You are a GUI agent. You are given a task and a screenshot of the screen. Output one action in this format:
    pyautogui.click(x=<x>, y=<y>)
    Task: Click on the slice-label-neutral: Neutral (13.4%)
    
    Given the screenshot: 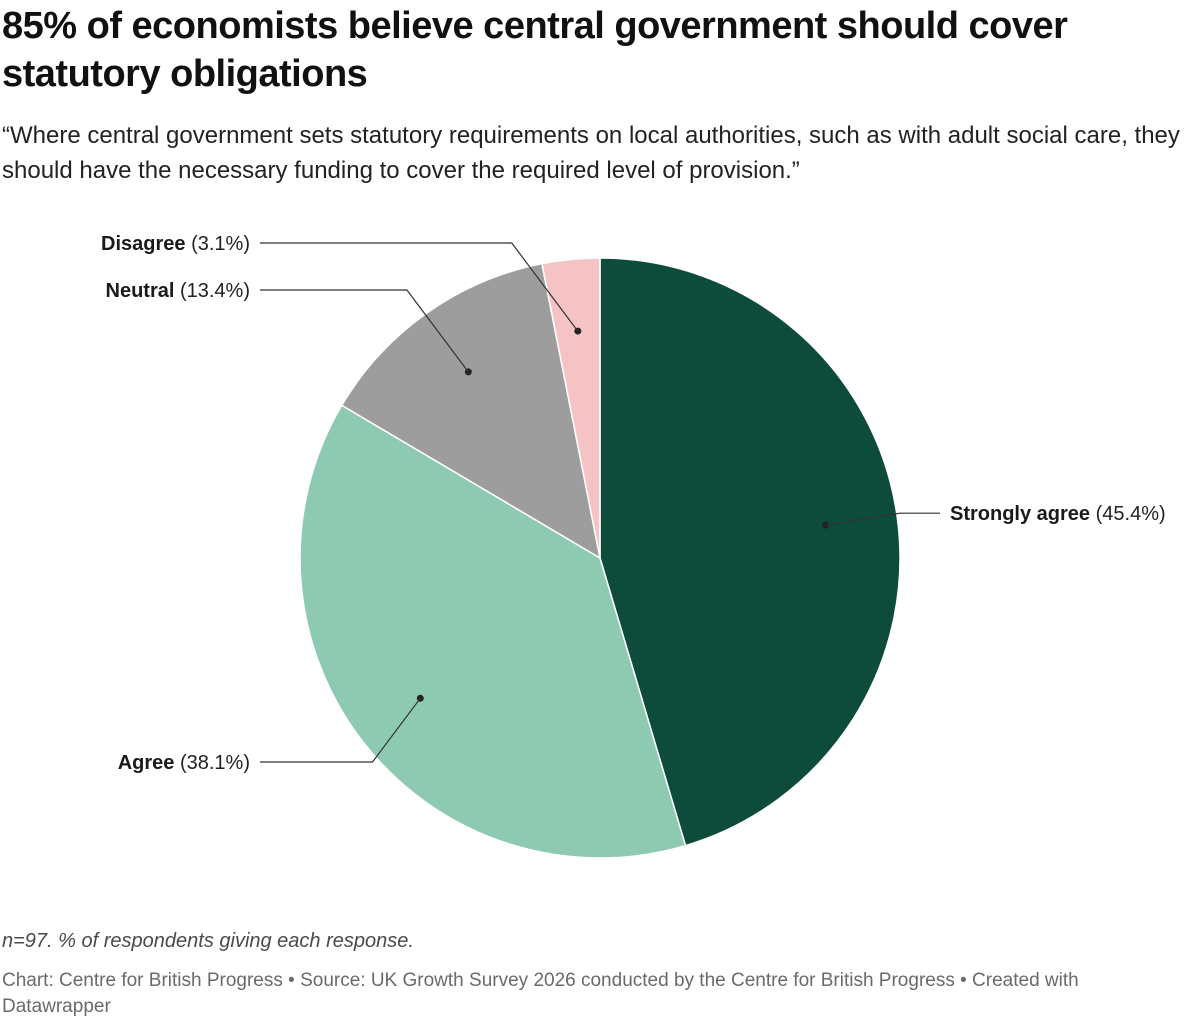 What is the action you would take?
    pyautogui.click(x=178, y=291)
    